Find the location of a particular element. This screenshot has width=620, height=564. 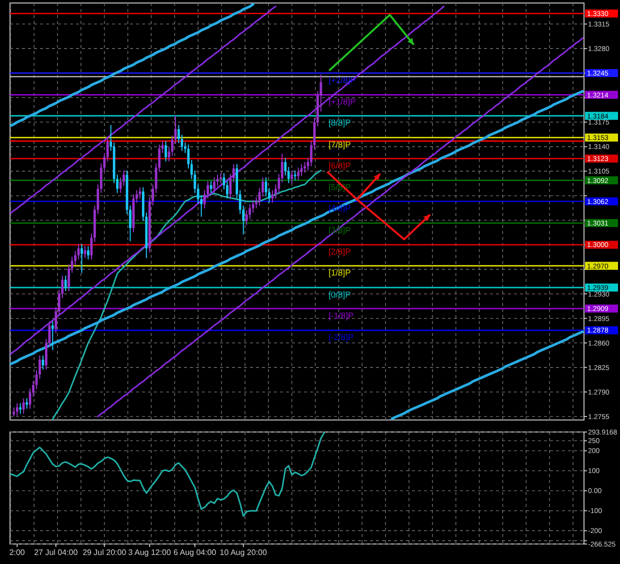

x-tick-label: 27 Jul 04:00 is located at coordinates (56, 552).